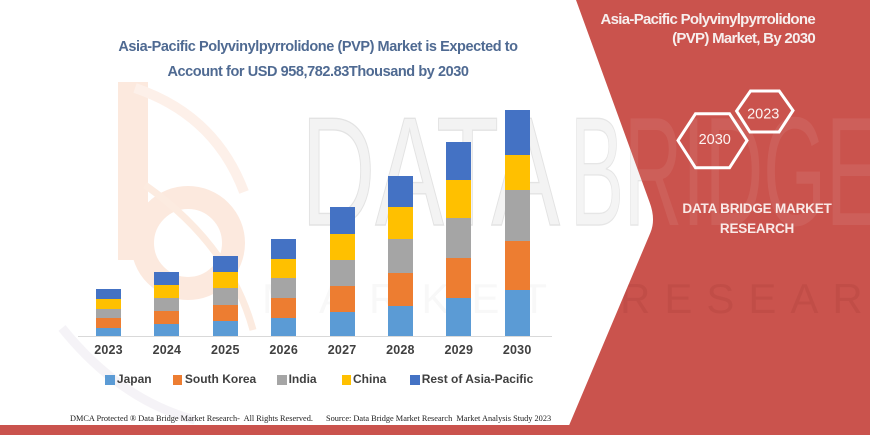 The height and width of the screenshot is (435, 870). Describe the element at coordinates (715, 140) in the screenshot. I see `svg-text: 2030` at that location.